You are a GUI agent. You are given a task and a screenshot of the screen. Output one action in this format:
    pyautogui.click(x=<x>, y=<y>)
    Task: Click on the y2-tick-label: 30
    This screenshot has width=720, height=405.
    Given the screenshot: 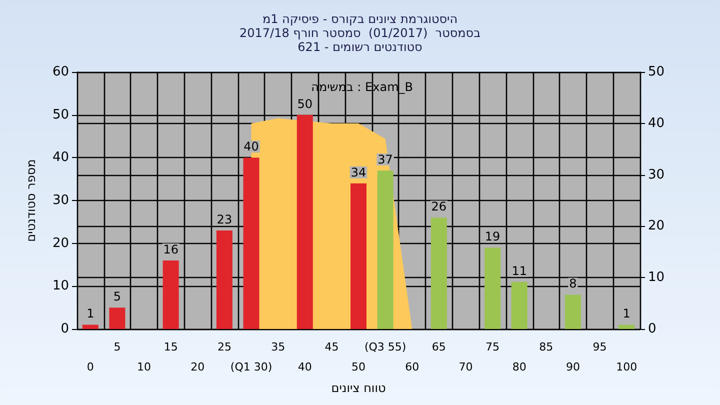 What is the action you would take?
    pyautogui.click(x=656, y=174)
    